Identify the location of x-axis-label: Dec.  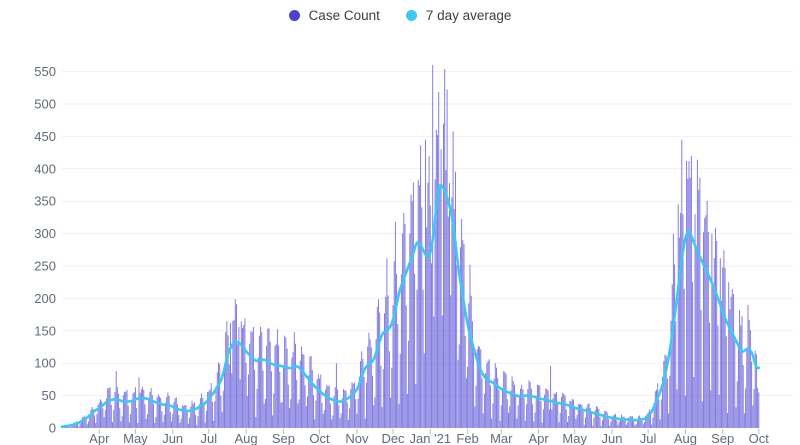
(393, 438).